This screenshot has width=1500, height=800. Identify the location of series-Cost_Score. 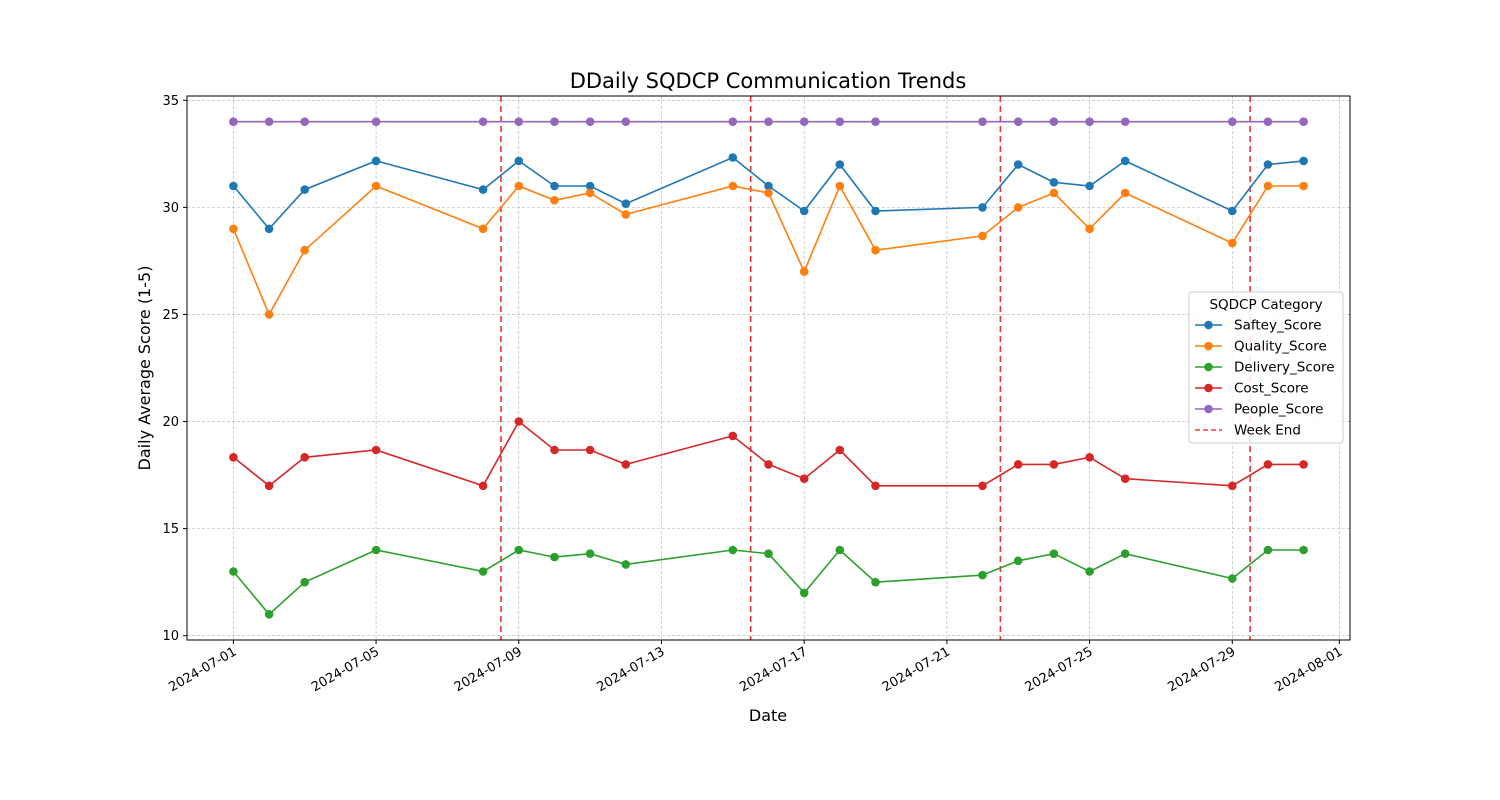
(768, 454).